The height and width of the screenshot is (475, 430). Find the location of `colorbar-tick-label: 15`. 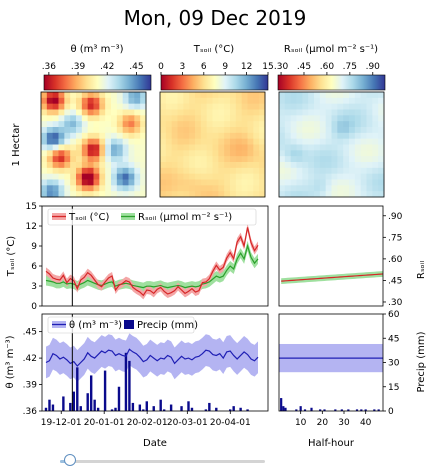

colorbar-tick-label: 15 is located at coordinates (267, 67).